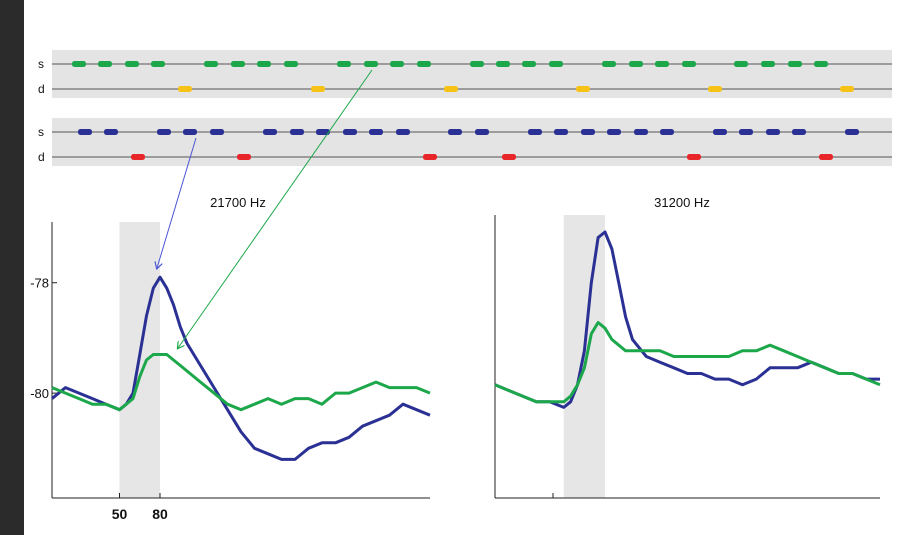 The width and height of the screenshot is (908, 535). I want to click on row-label-s-1: s, so click(41, 64).